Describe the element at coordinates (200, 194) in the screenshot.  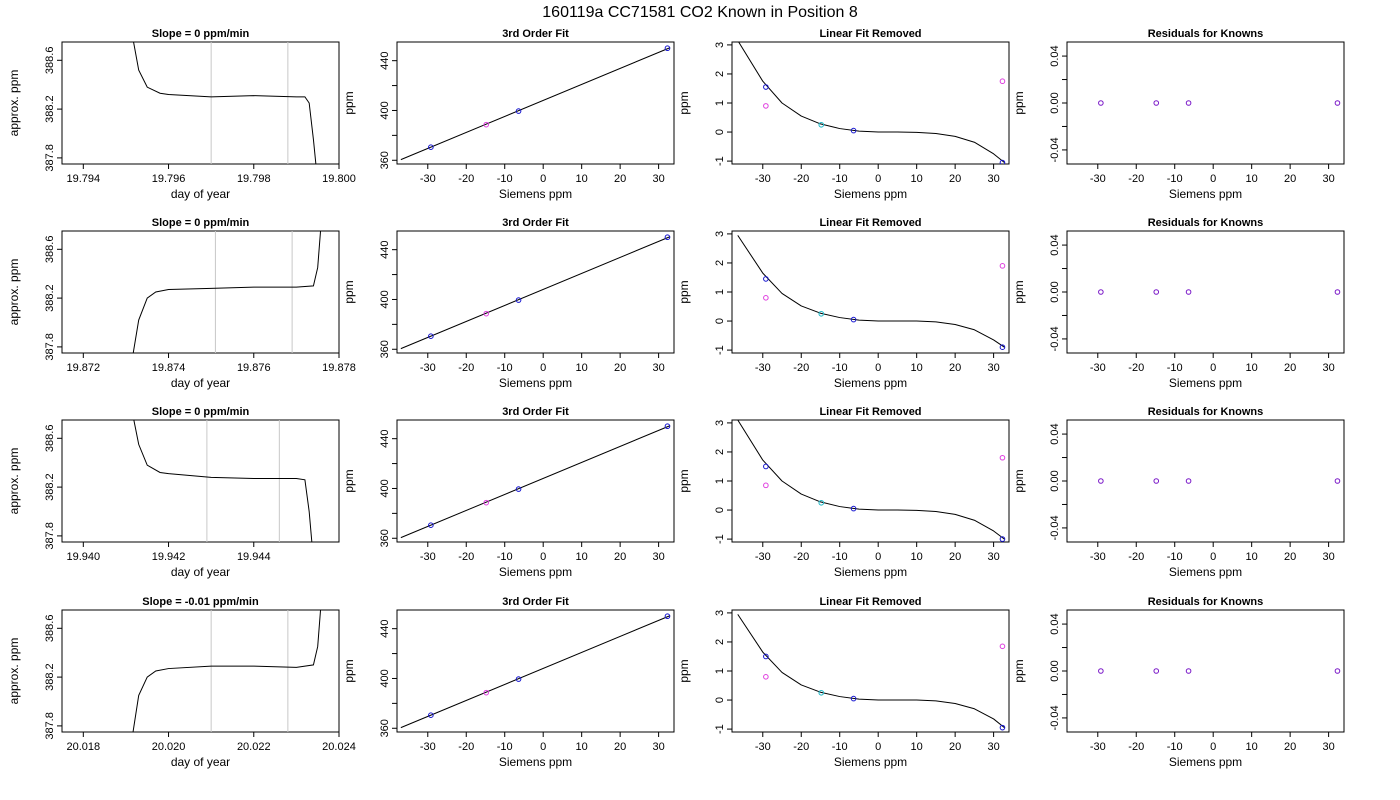
I see `x-axis-label: day of year` at that location.